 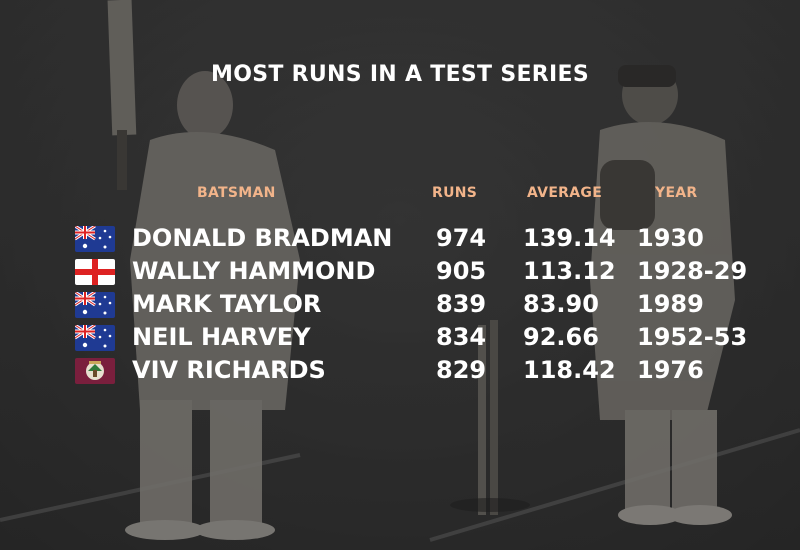 I want to click on column-header-batsman: BATSMAN, so click(x=236, y=193).